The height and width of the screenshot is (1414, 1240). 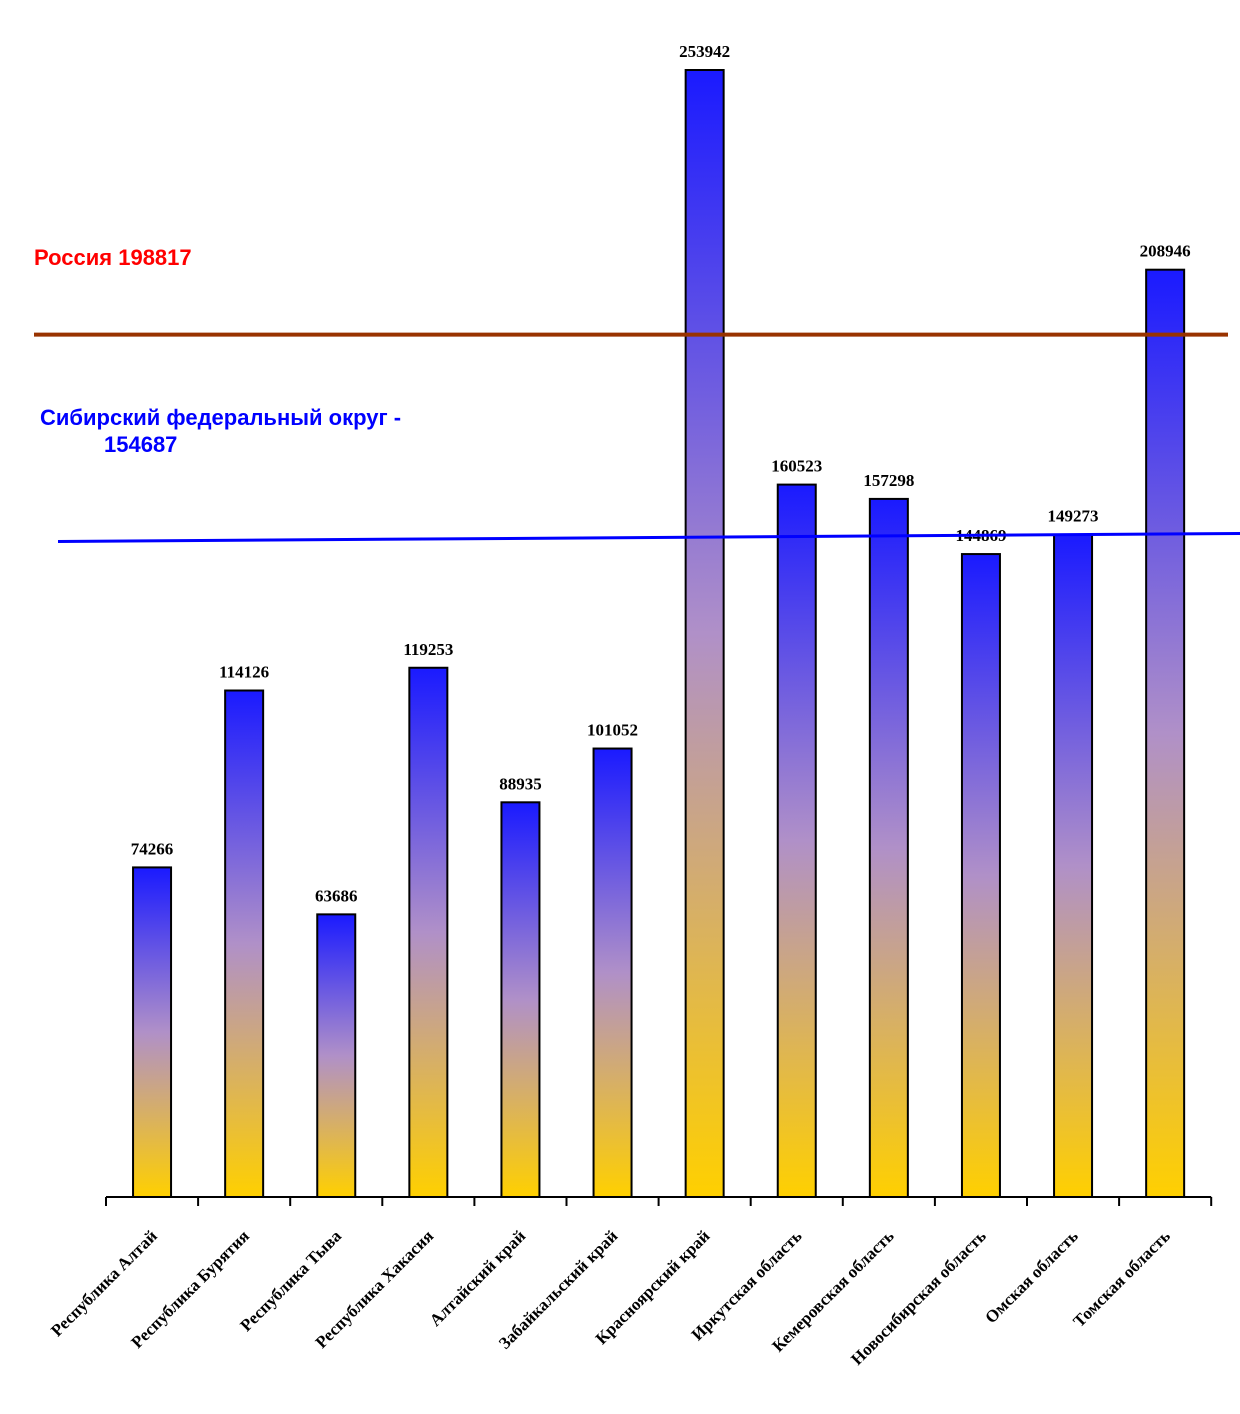 I want to click on sfo-label-line2: 154687, so click(x=141, y=444).